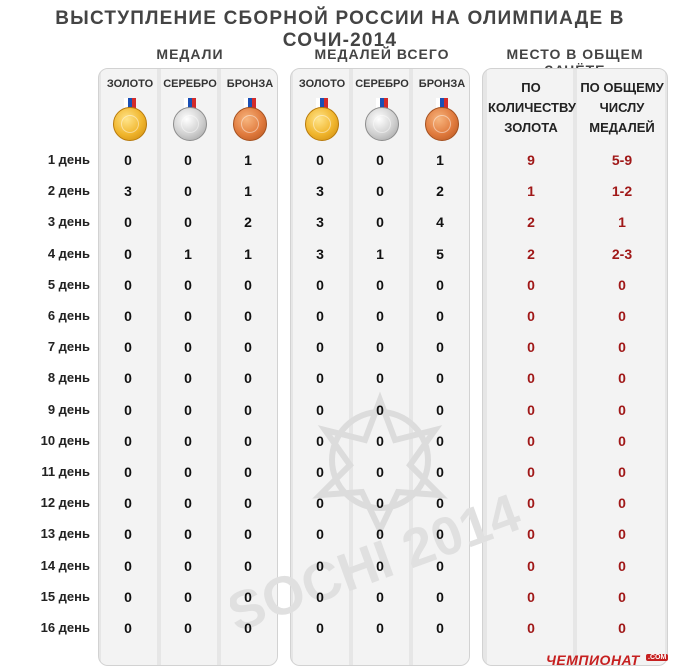 This screenshot has width=680, height=672. Describe the element at coordinates (322, 84) in the screenshot. I see `col-header-gold: ЗОЛОТО` at that location.